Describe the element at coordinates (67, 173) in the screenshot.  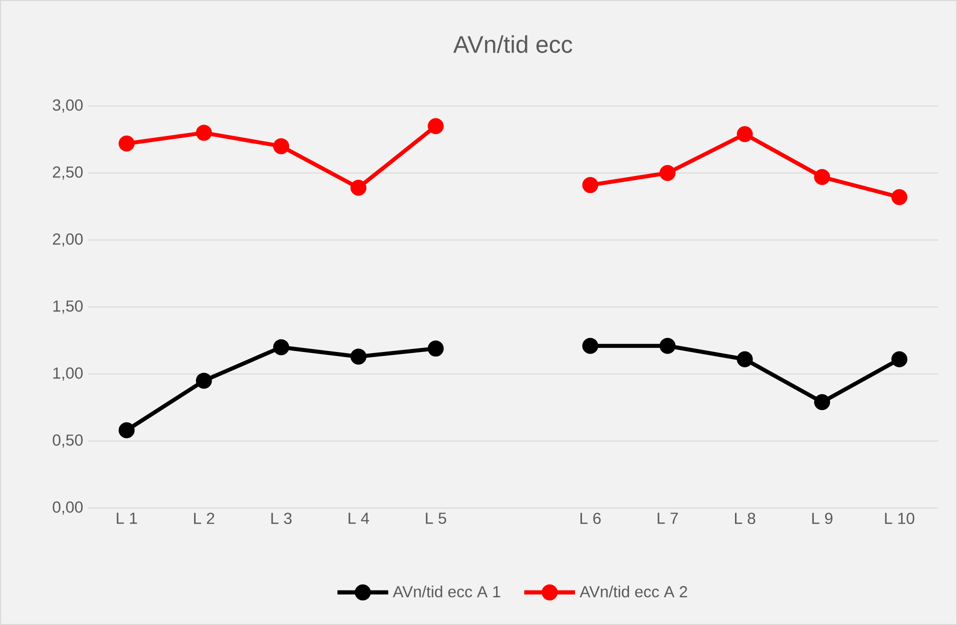
I see `y-tick-label: 2,50` at that location.